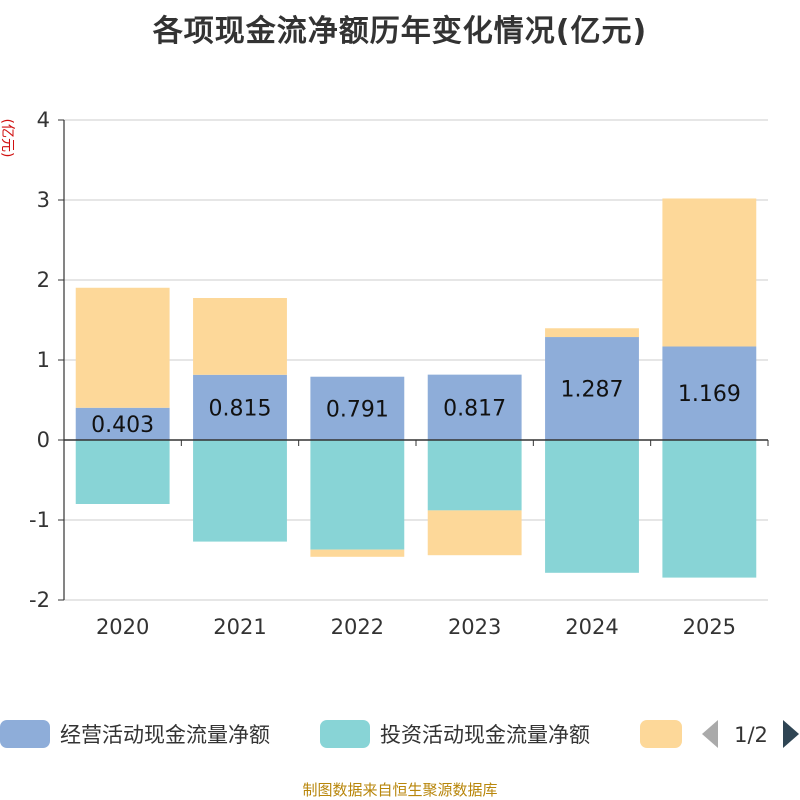 This screenshot has height=800, width=800. I want to click on chart-title: 各项现金流净额历年变化情况(亿元), so click(400, 31).